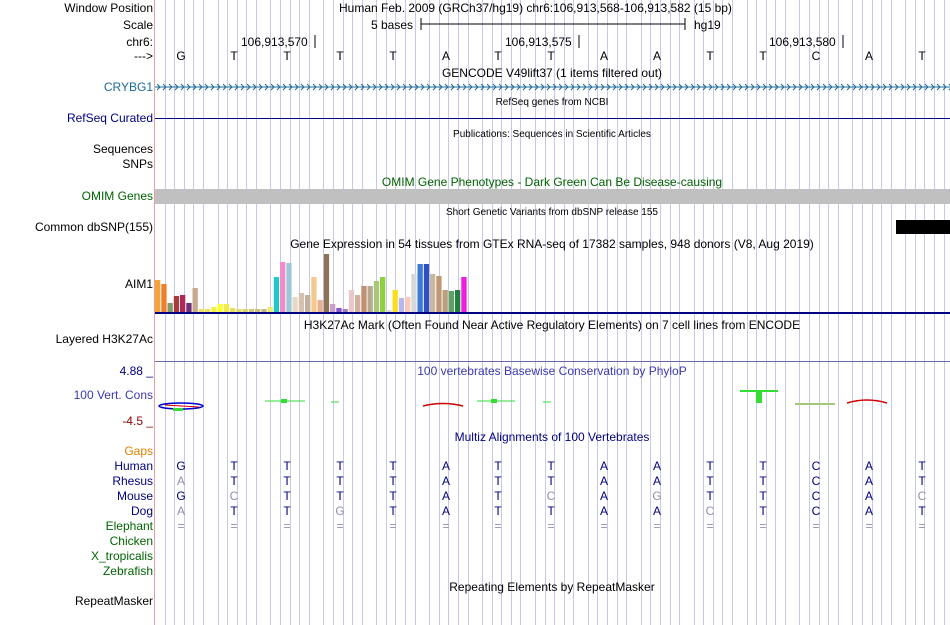 This screenshot has width=950, height=625. Describe the element at coordinates (178, 409) in the screenshot. I see `phylop-mark` at that location.